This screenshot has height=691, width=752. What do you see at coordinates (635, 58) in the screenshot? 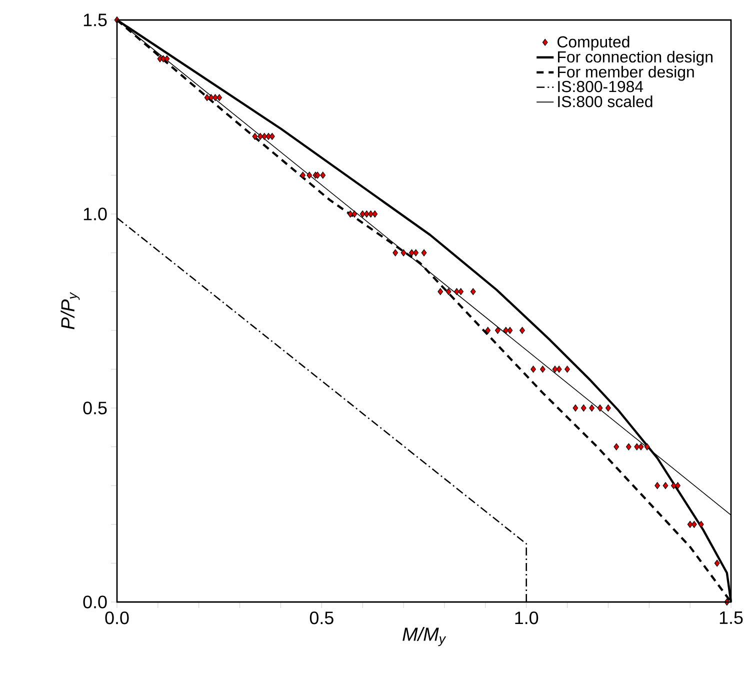
I see `legend-label: For connection design` at bounding box center [635, 58].